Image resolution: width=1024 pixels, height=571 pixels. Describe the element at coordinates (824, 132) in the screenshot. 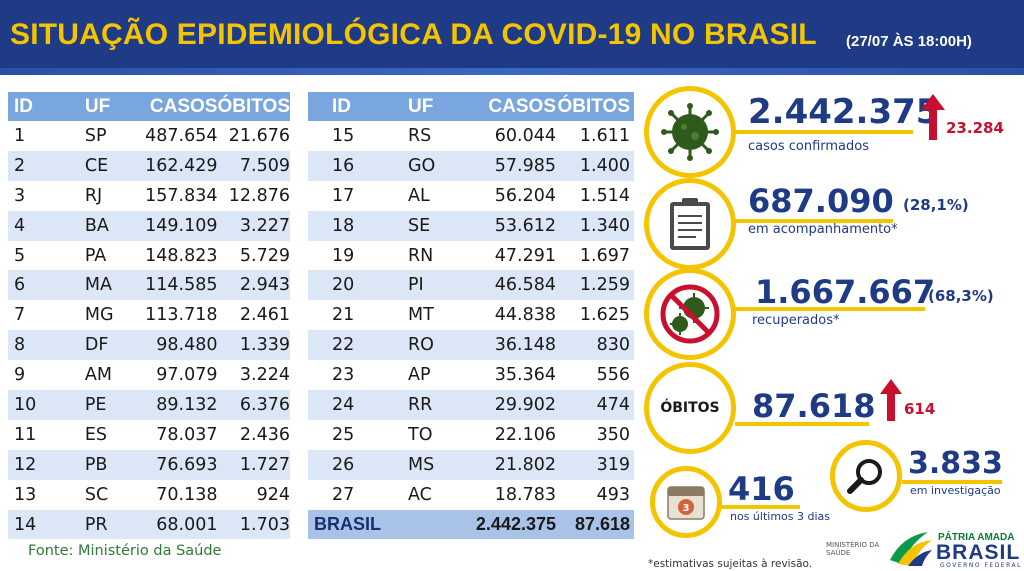

I see `confirmed-underline` at that location.